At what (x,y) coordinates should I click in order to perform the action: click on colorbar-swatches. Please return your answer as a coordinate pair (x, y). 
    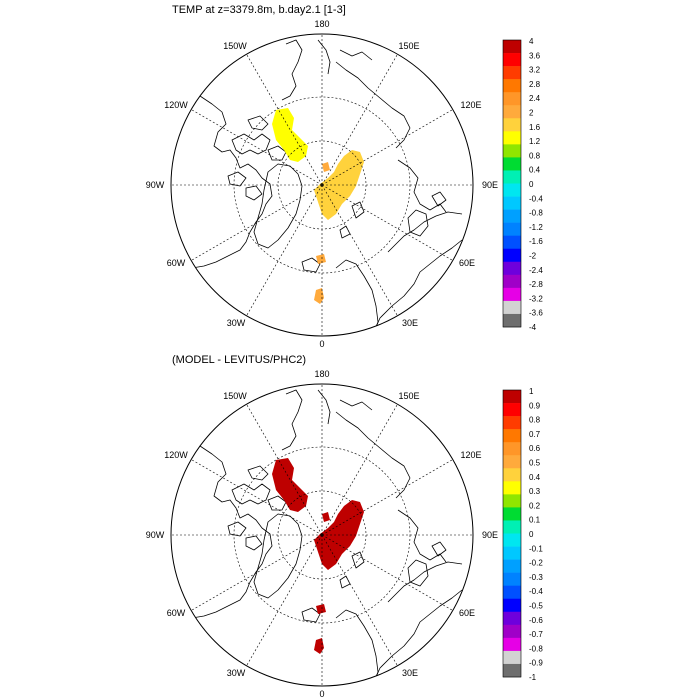
    Looking at the image, I should click on (512, 183).